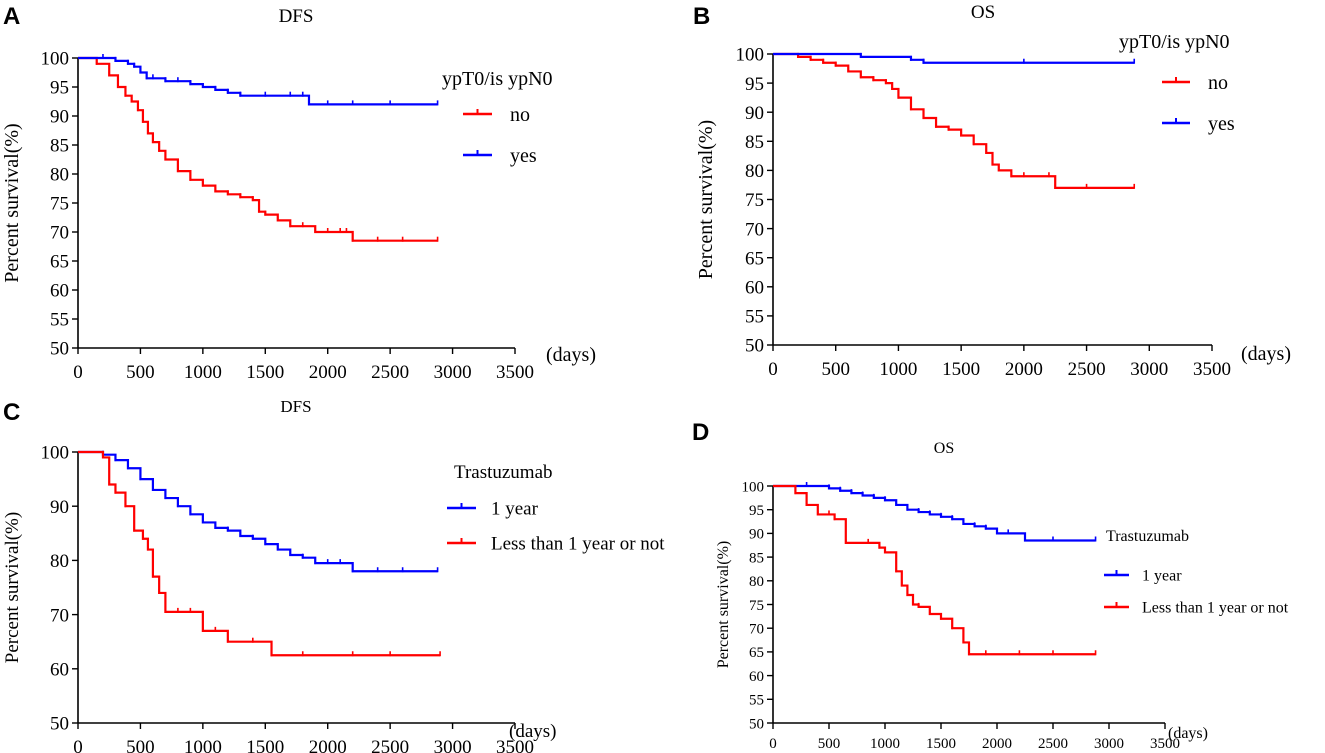 The image size is (1325, 753). I want to click on y-tick-label: 85, so click(59, 146).